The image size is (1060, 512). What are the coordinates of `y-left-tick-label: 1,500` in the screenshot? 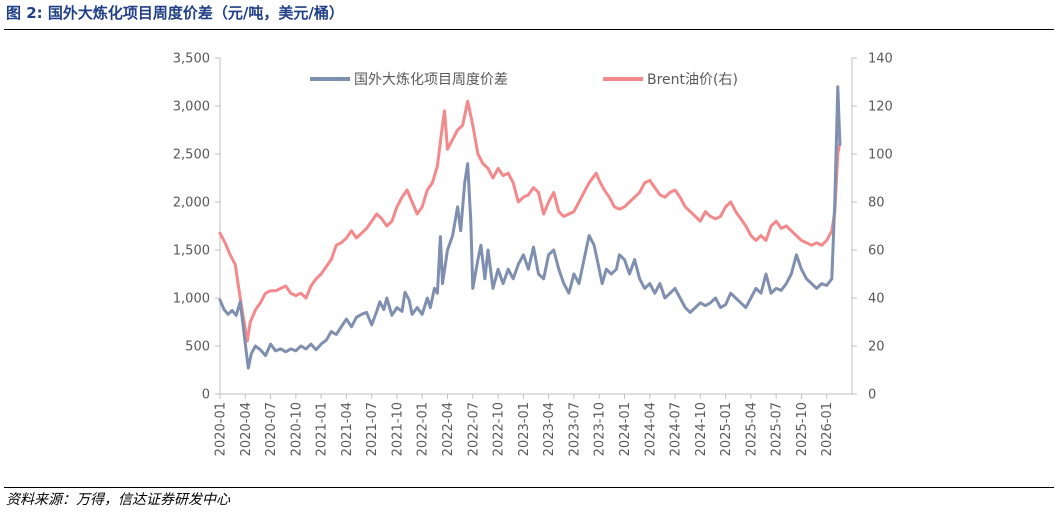 It's located at (191, 251).